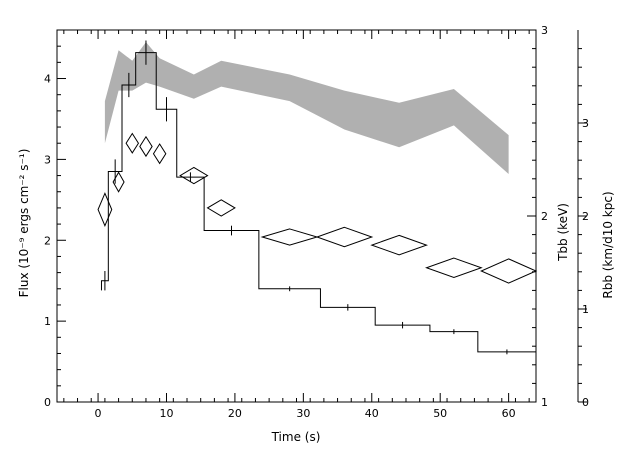  I want to click on rbb-tick-label: 1, so click(585, 309).